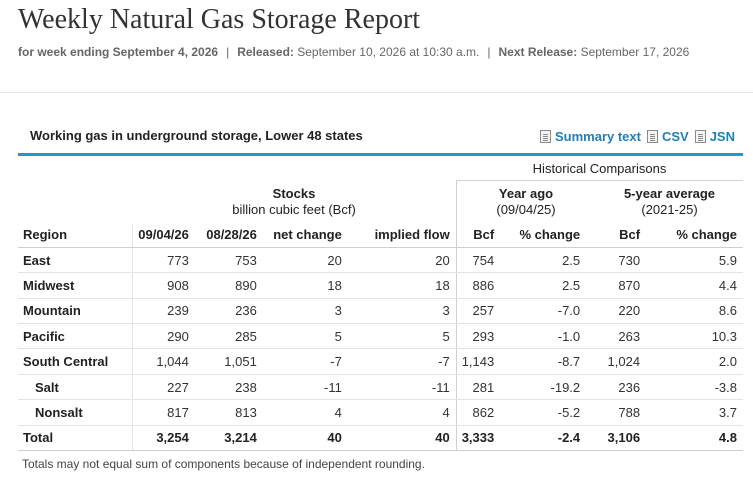 Image resolution: width=753 pixels, height=499 pixels. I want to click on value-cell: 908, so click(163, 285).